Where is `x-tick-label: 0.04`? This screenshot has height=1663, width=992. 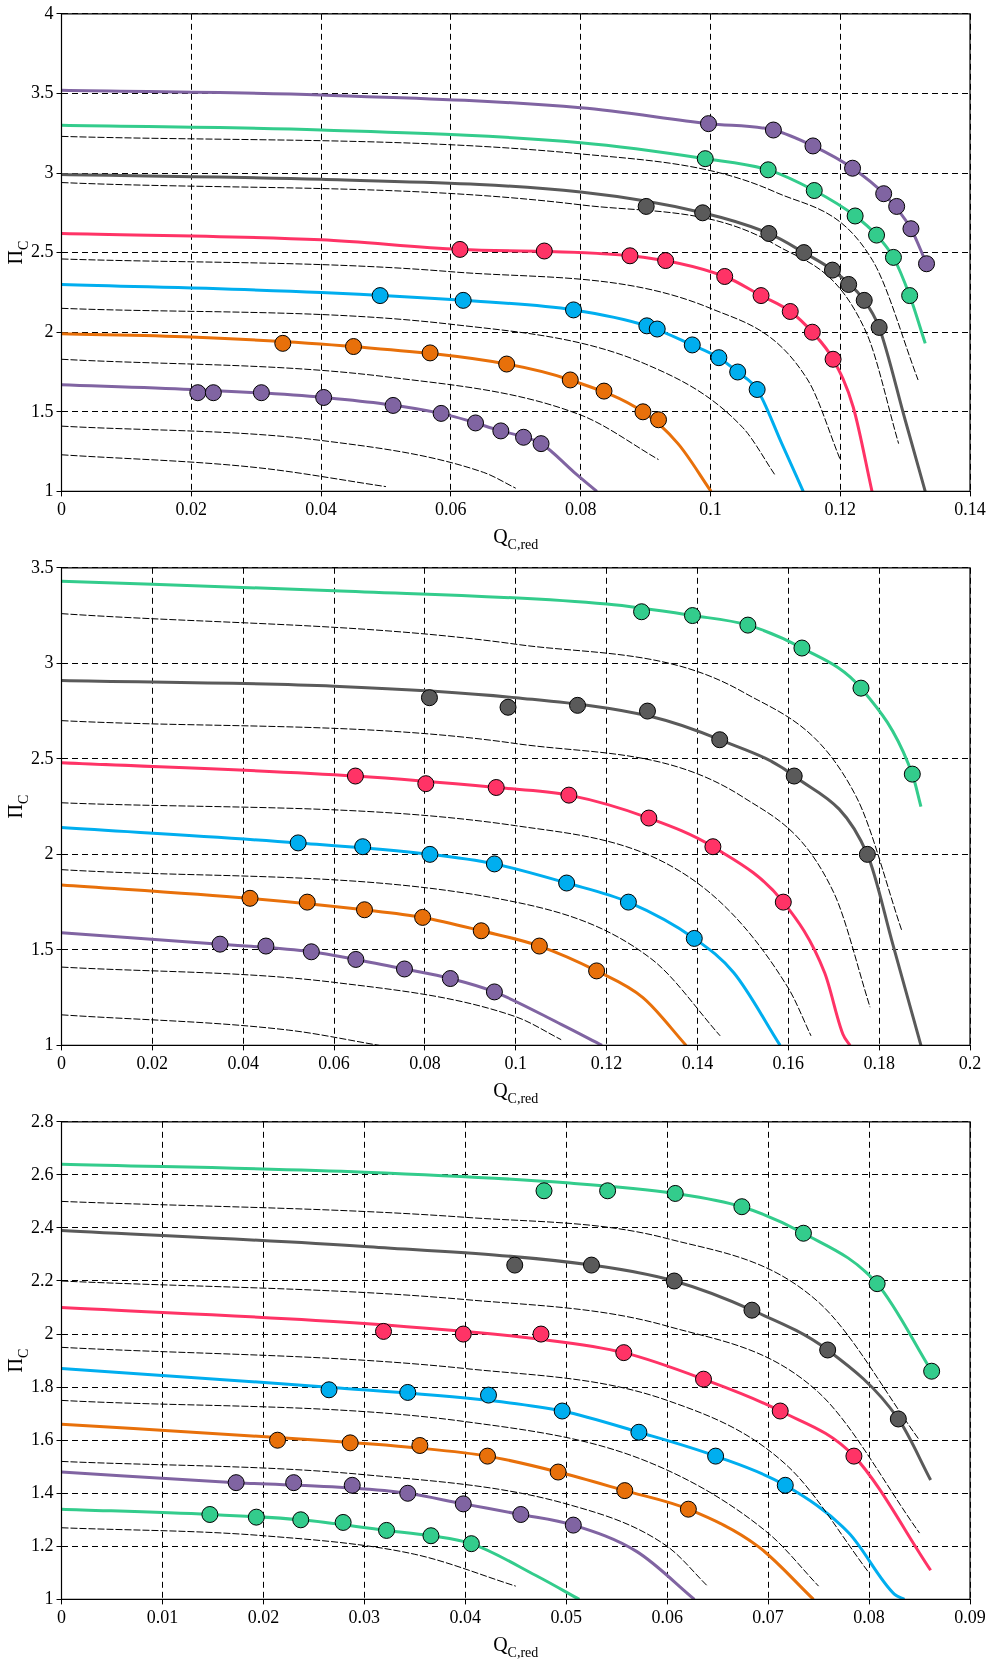
x-tick-label: 0.04 is located at coordinates (321, 508).